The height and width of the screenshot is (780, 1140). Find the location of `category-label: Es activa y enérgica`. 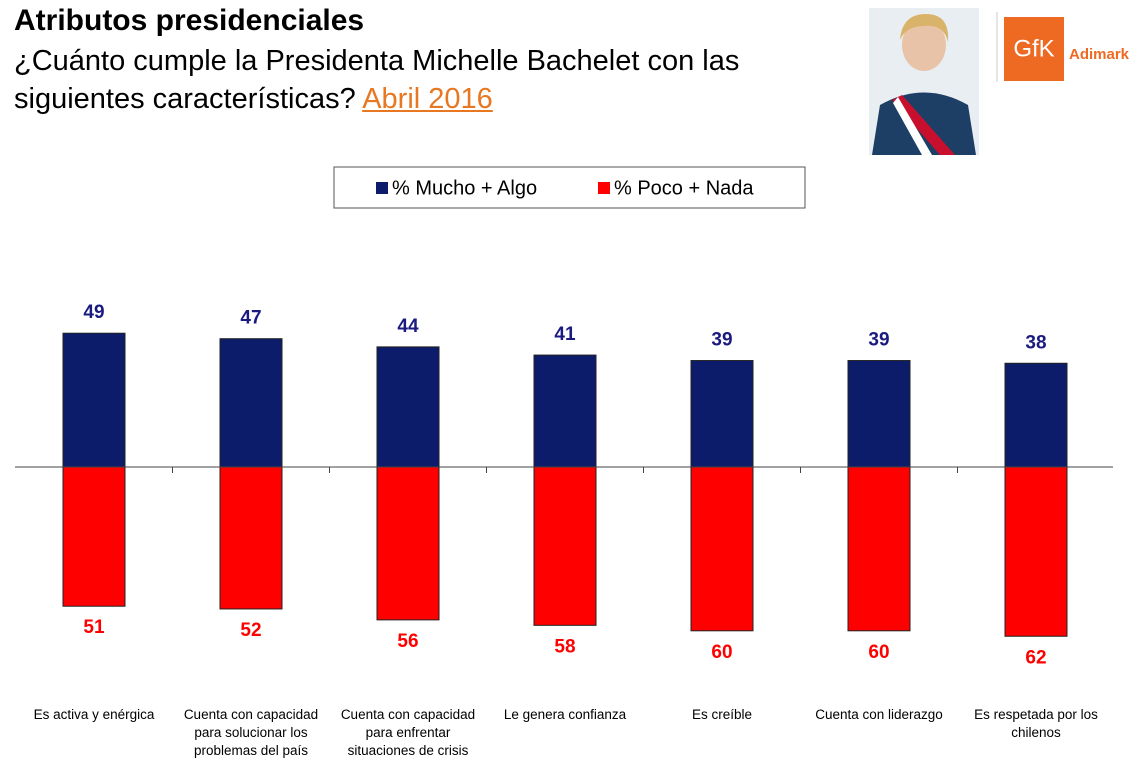

category-label: Es activa y enérgica is located at coordinates (94, 714).